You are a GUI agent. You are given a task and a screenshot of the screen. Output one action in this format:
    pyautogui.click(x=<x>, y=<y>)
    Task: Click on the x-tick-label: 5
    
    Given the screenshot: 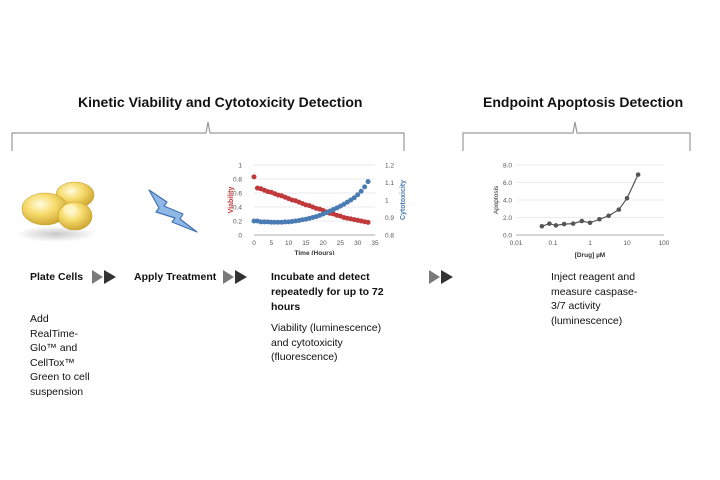 What is the action you would take?
    pyautogui.click(x=271, y=243)
    